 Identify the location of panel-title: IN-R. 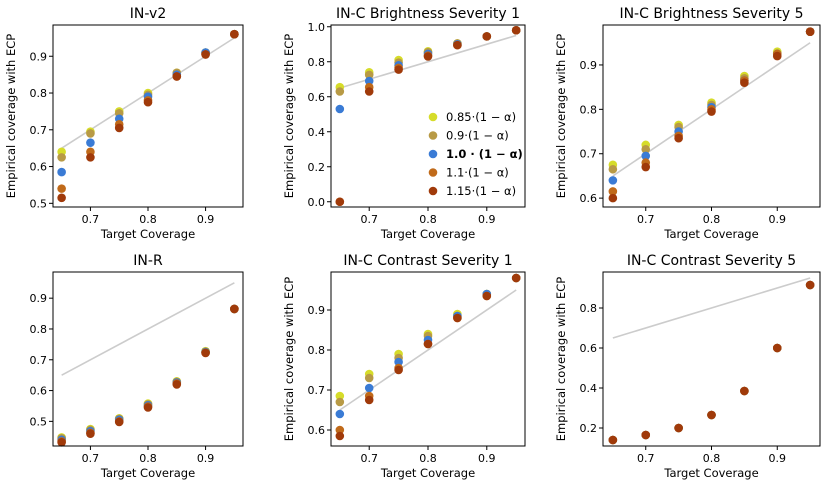
(148, 261).